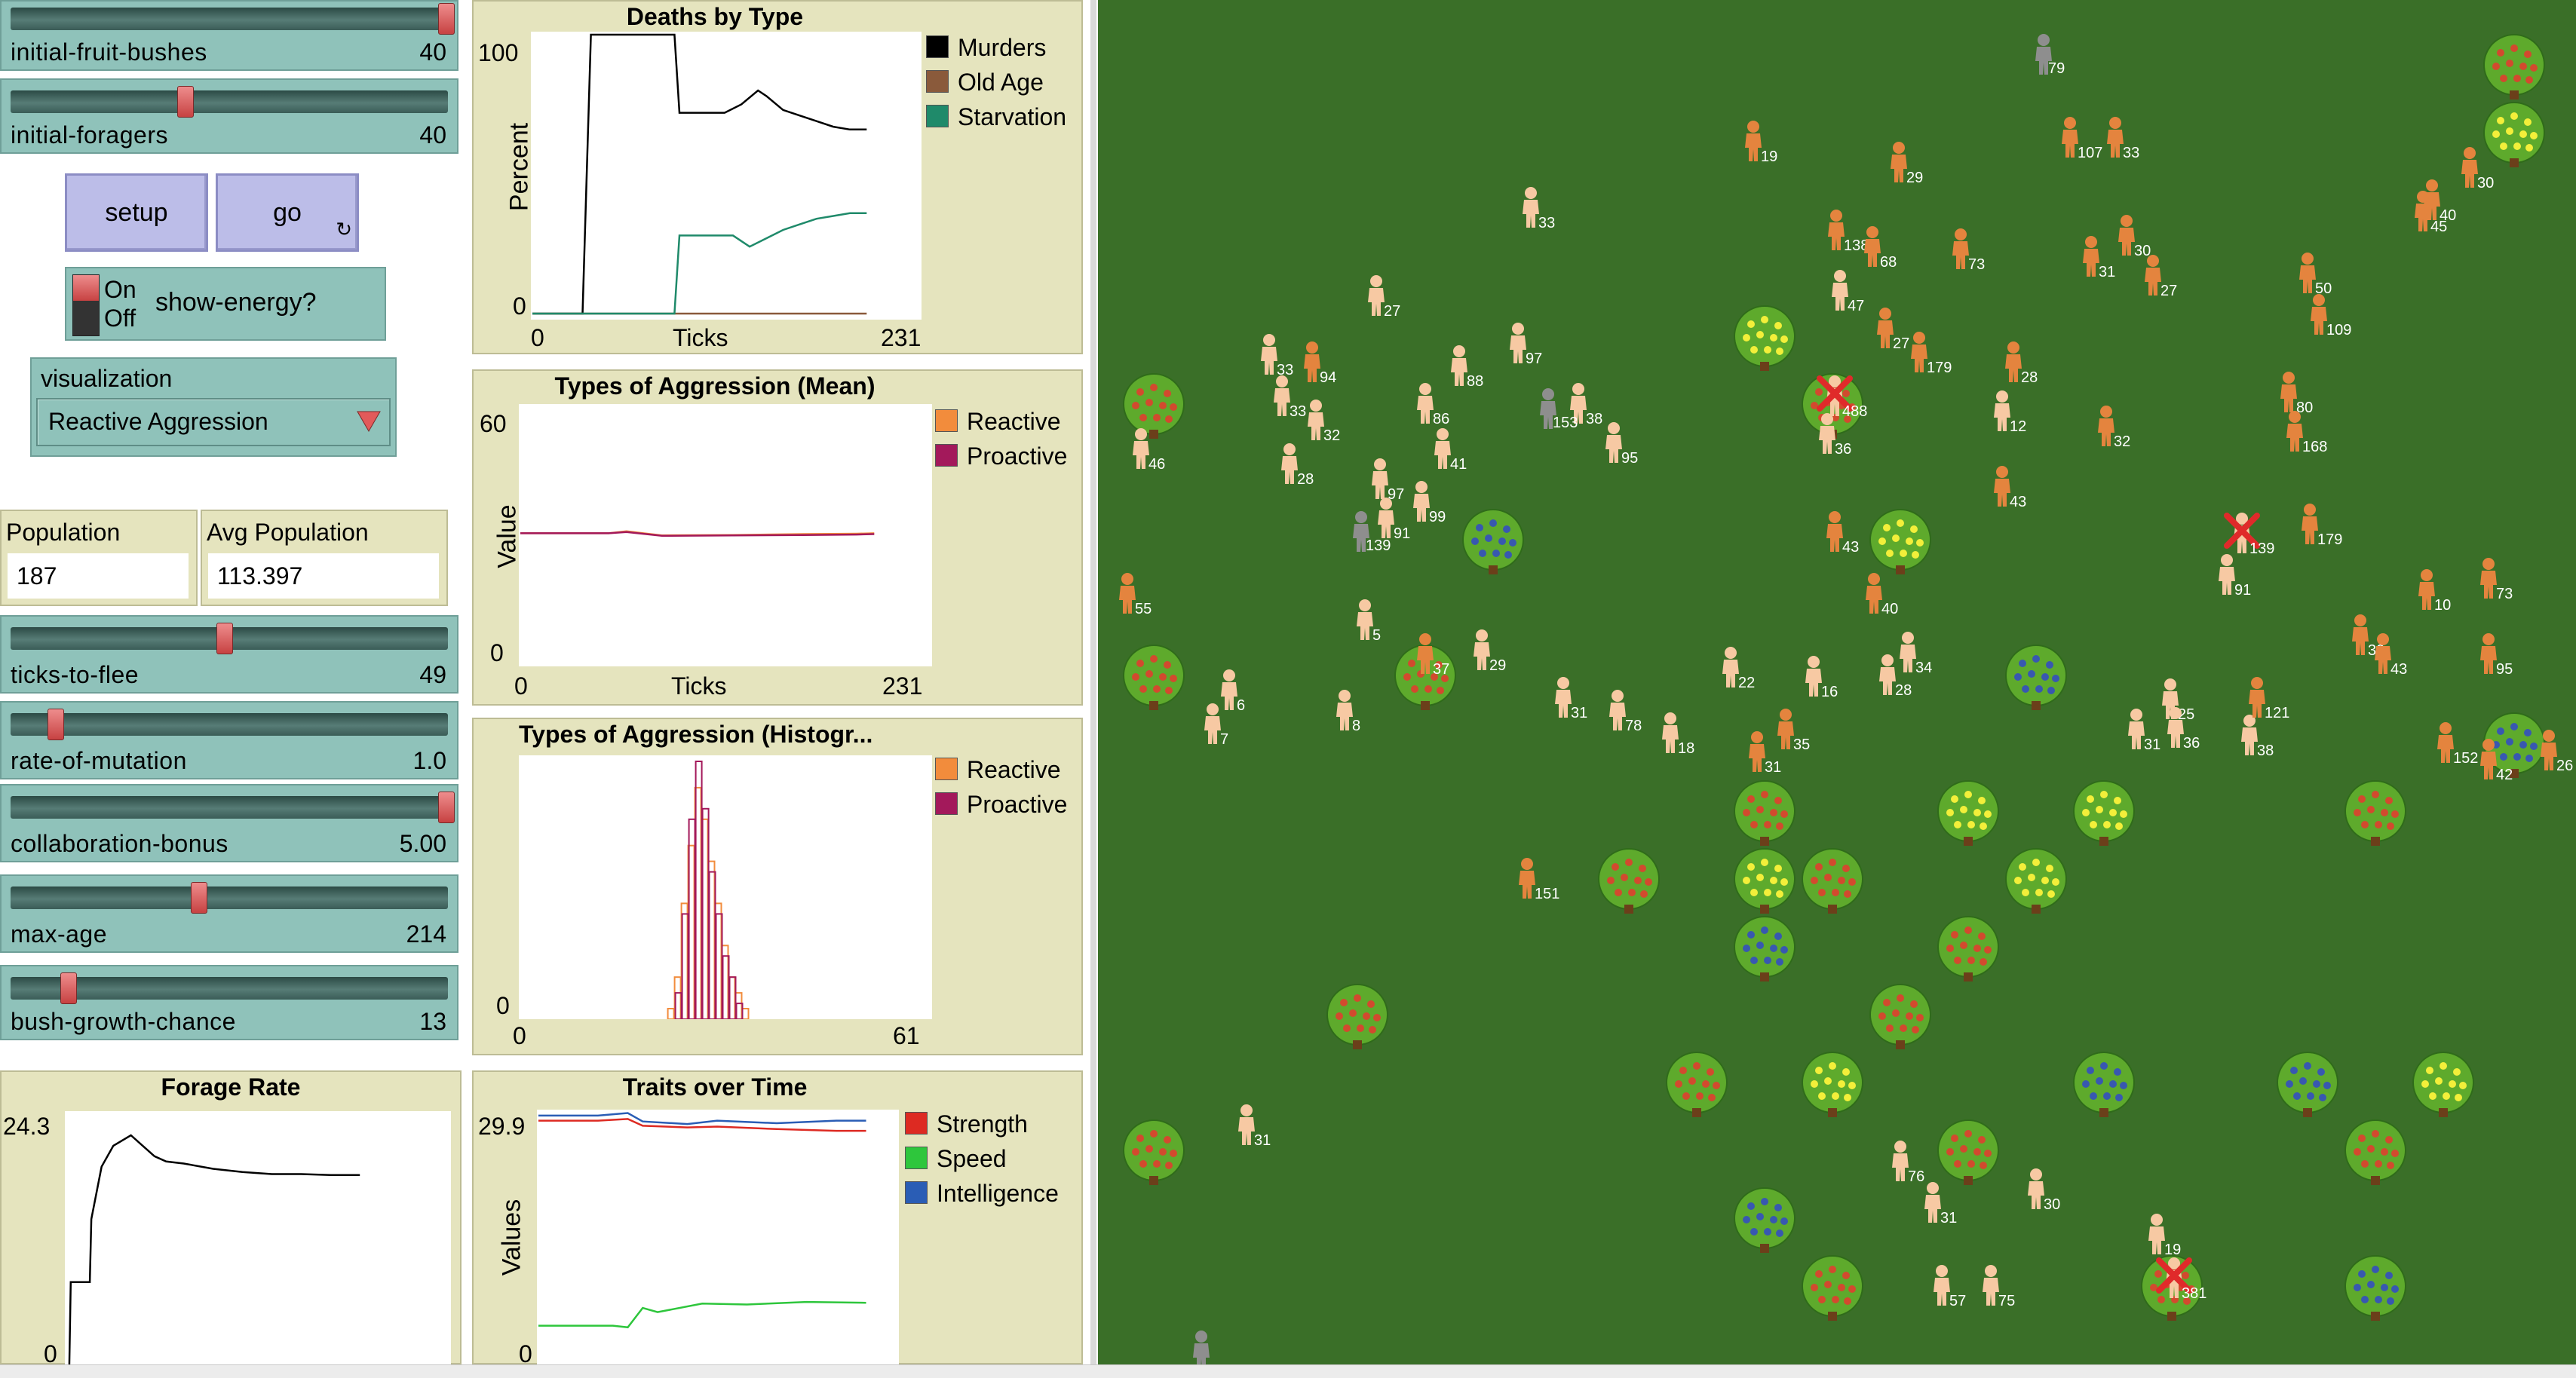  What do you see at coordinates (287, 212) in the screenshot?
I see `go-button: go ↻` at bounding box center [287, 212].